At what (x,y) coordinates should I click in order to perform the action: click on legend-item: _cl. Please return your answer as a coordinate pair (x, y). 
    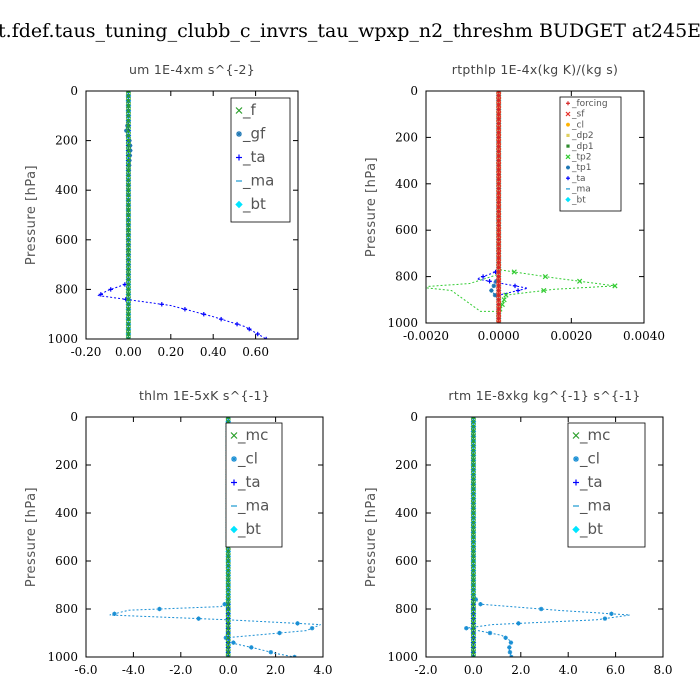
    Looking at the image, I should click on (244, 459).